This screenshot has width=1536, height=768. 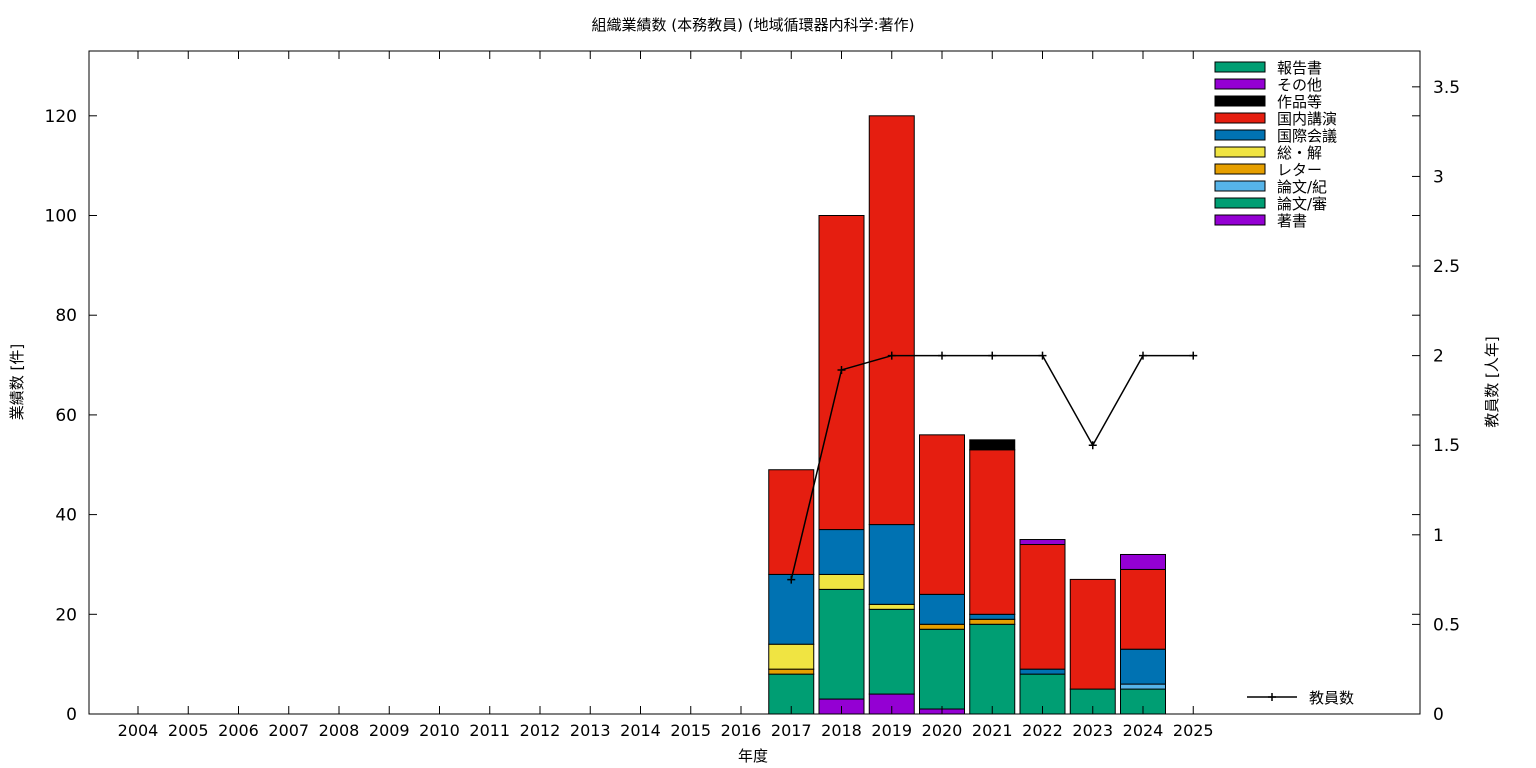 I want to click on legend-label: レター, so click(x=1299, y=170).